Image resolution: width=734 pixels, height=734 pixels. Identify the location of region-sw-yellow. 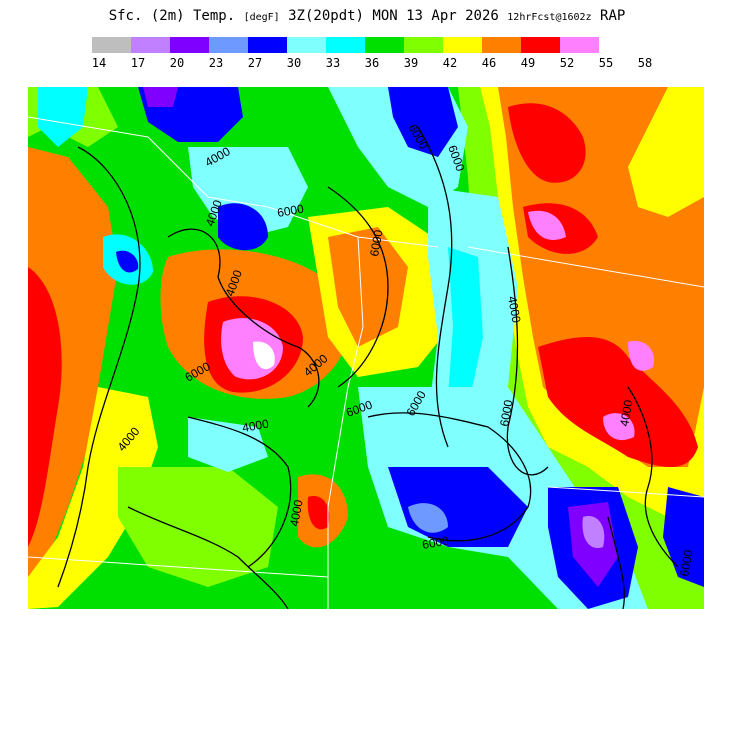
(93, 498).